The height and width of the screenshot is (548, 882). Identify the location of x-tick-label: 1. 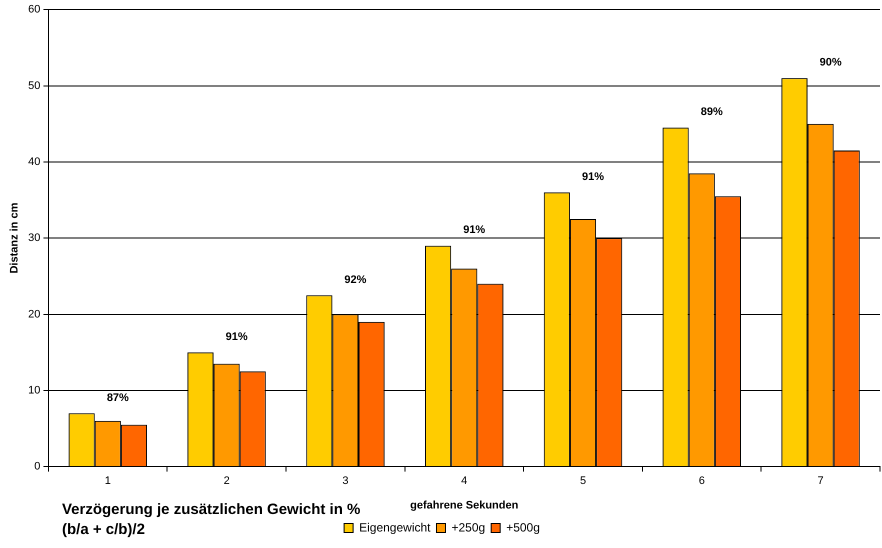
(107, 481).